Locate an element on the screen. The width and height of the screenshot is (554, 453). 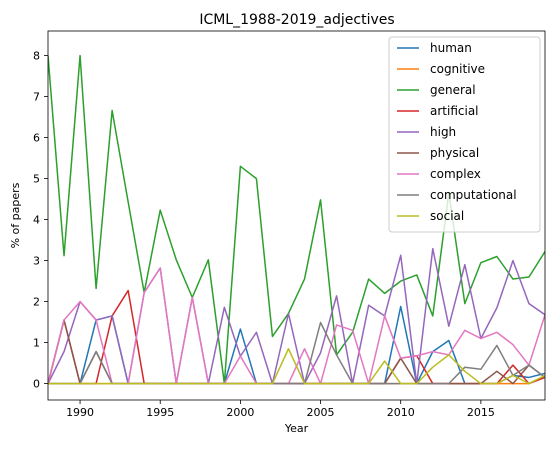
y-tick-label: 8 is located at coordinates (36, 56).